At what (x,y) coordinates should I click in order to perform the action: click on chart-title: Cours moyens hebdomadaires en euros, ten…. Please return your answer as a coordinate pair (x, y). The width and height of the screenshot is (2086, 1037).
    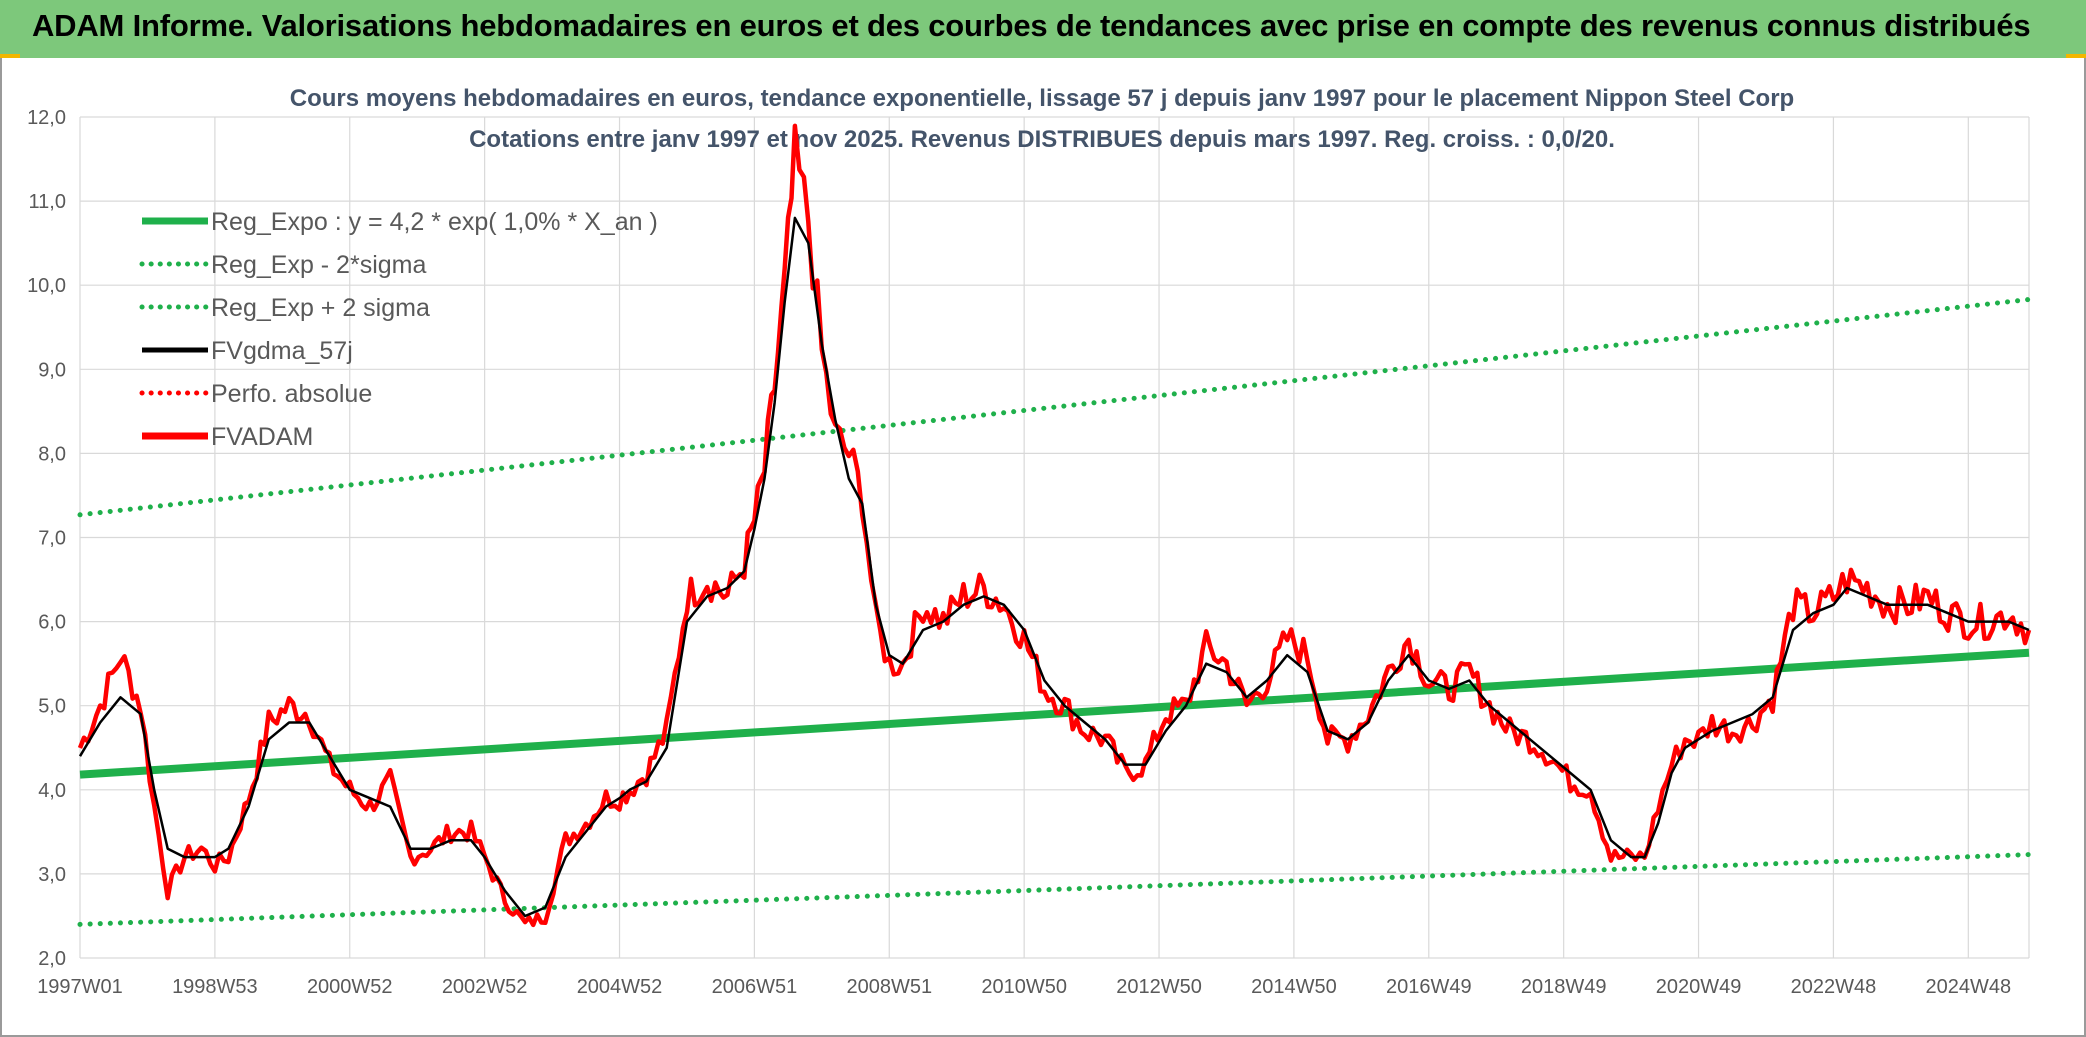
    Looking at the image, I should click on (1042, 98).